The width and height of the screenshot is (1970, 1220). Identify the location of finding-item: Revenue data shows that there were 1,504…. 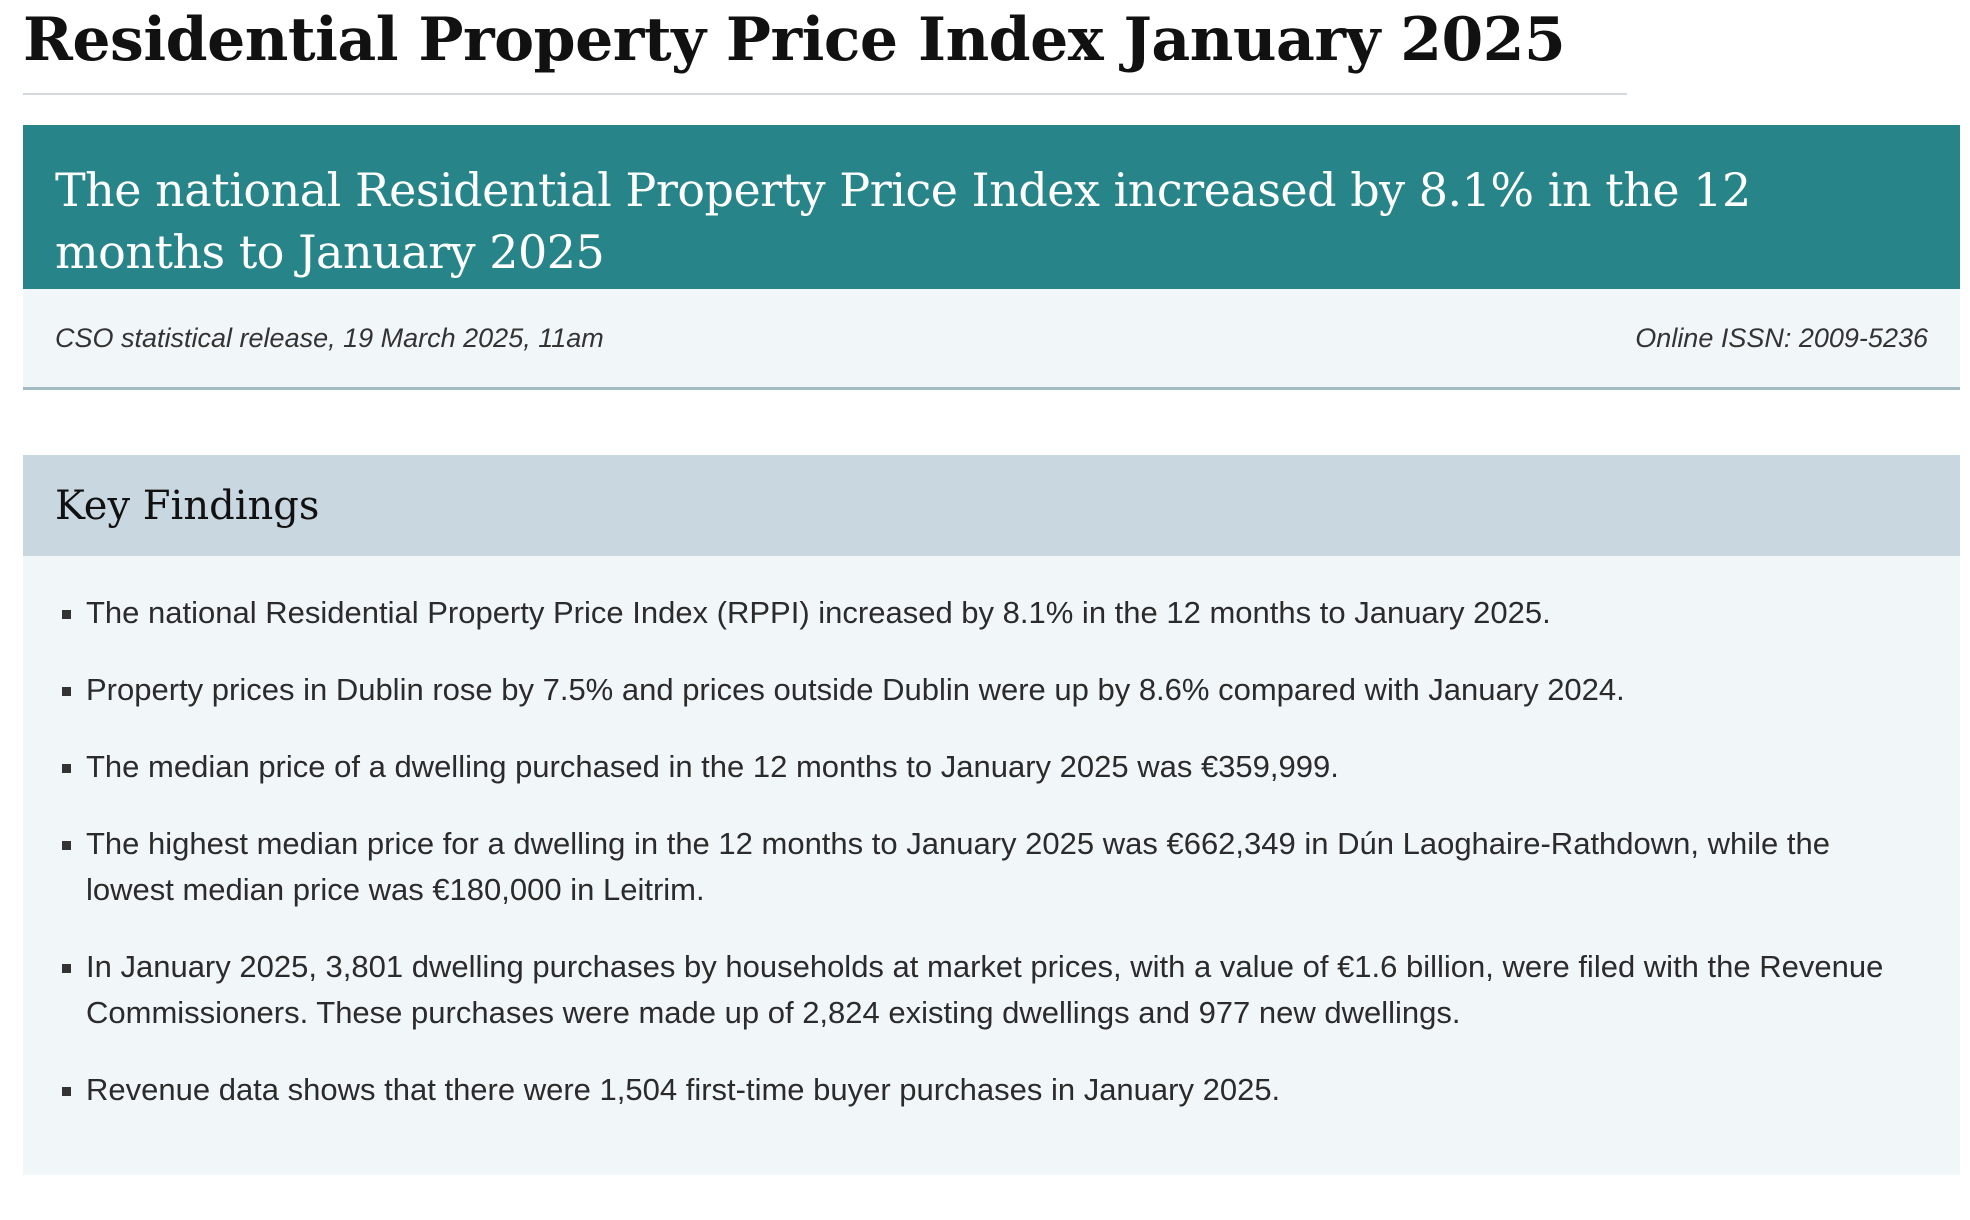
(981, 1090).